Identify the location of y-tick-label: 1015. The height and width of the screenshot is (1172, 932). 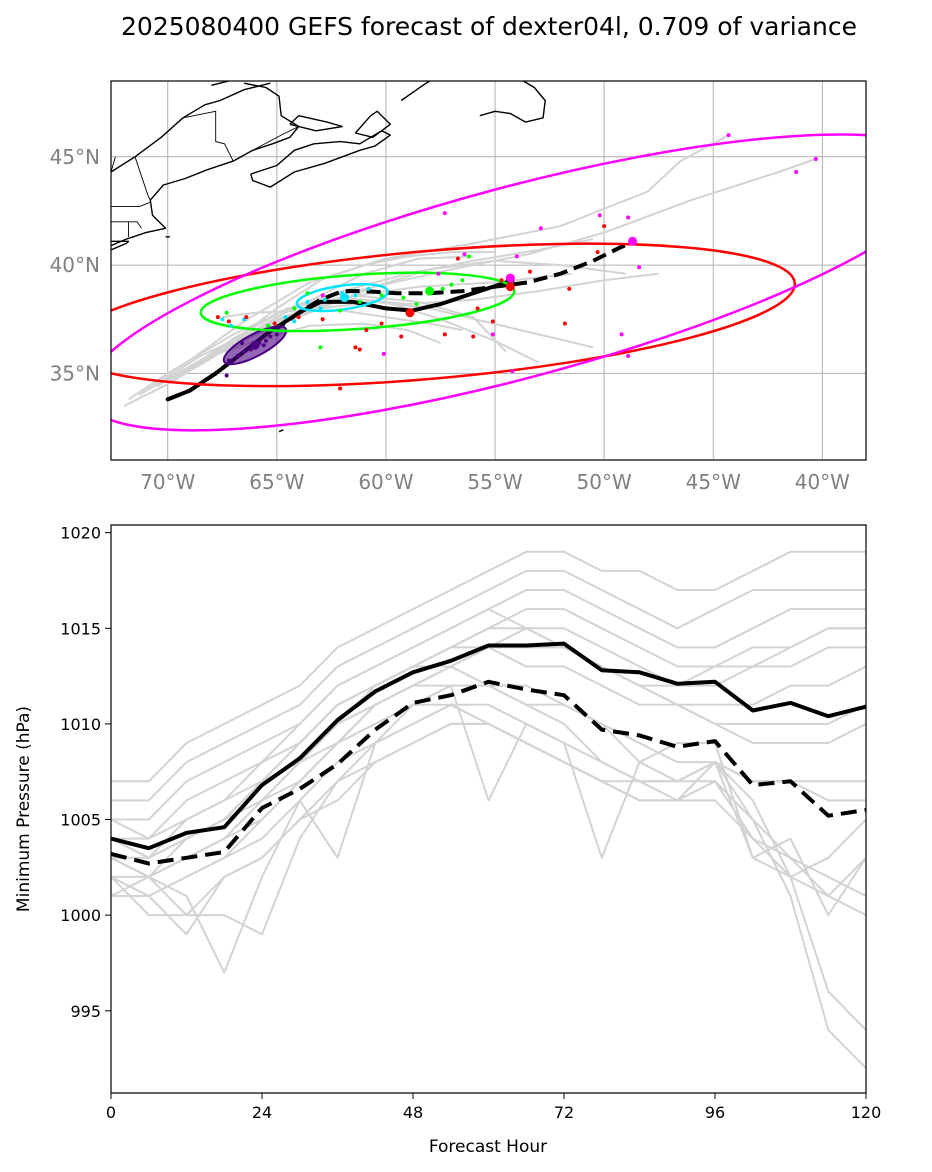
(80, 628).